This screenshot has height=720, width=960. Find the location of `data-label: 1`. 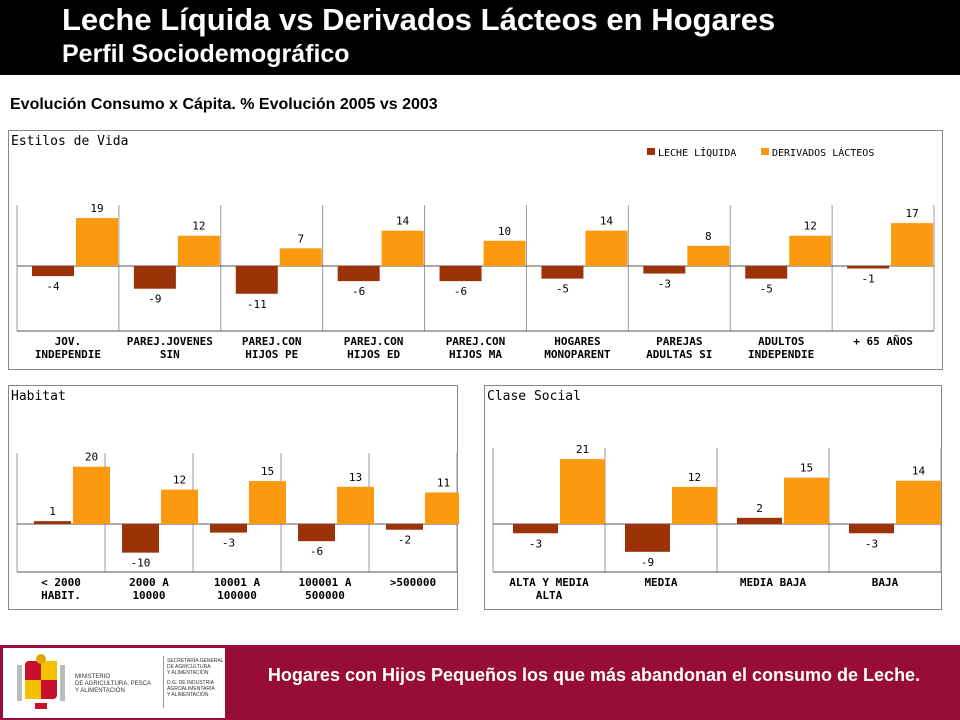

data-label: 1 is located at coordinates (52, 511).